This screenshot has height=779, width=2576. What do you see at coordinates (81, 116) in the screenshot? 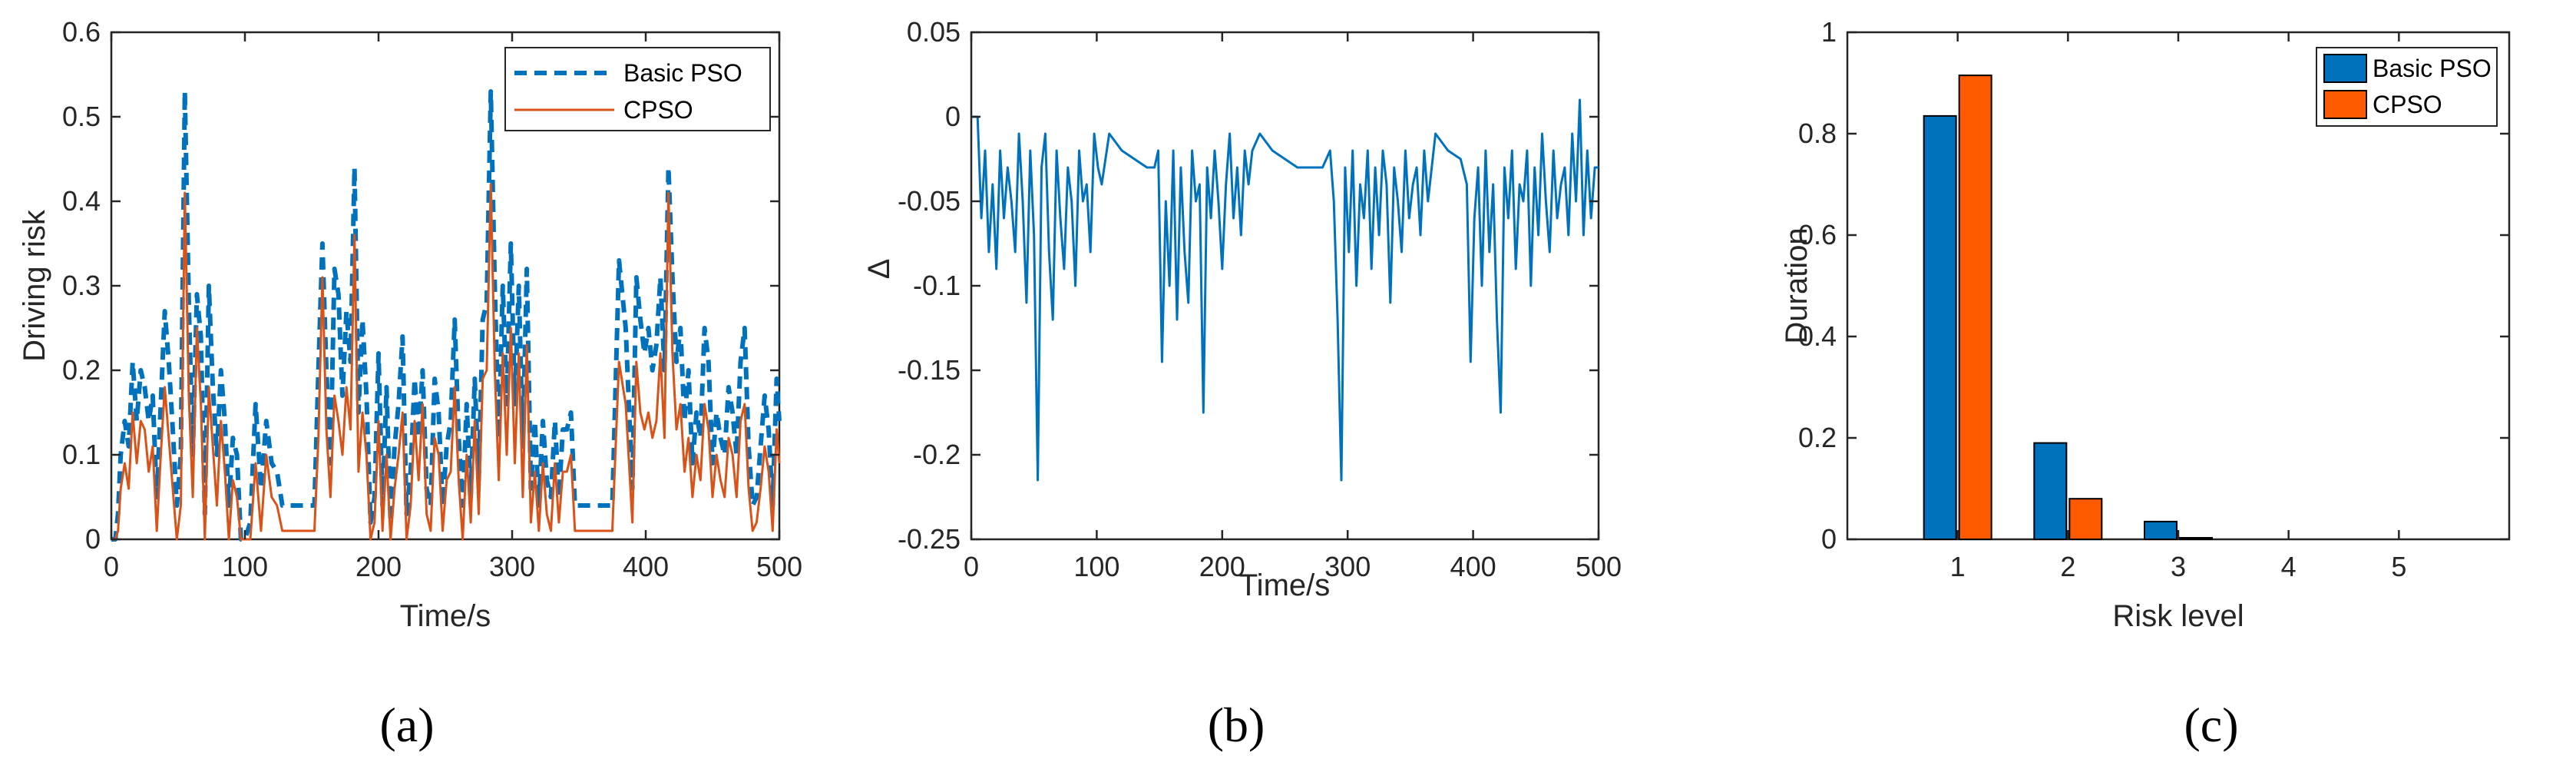
I see `panel-a-ytick-label: 0.5` at bounding box center [81, 116].